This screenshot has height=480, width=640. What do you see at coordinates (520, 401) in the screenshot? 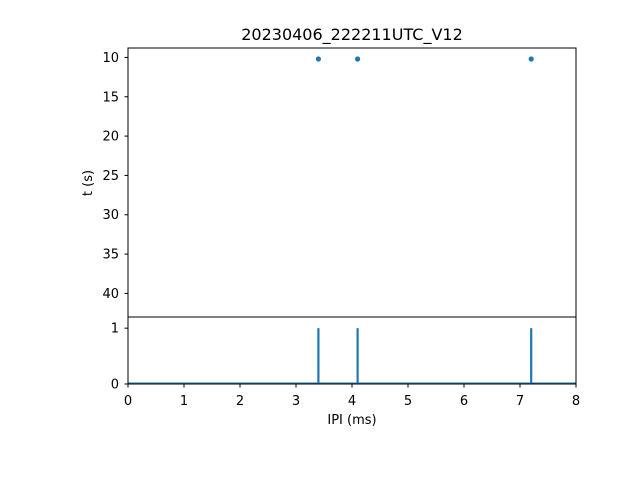
I see `spike-x-tick-label: 7` at bounding box center [520, 401].